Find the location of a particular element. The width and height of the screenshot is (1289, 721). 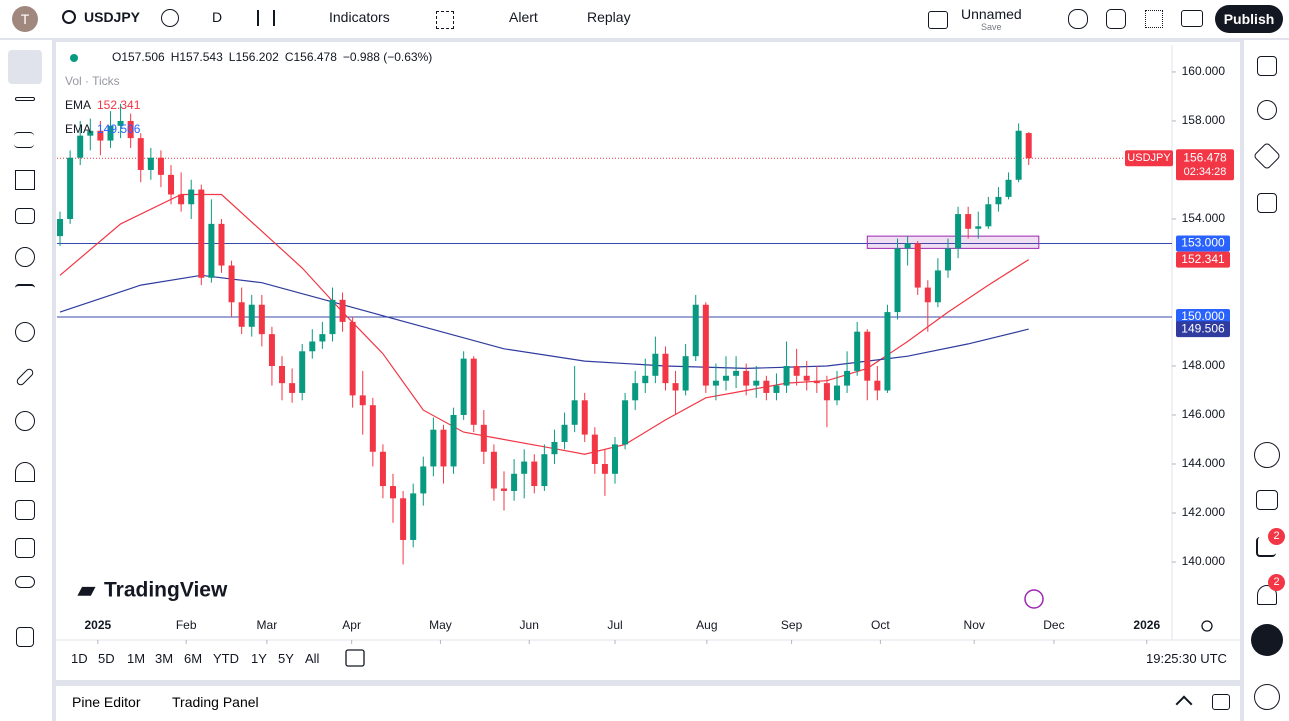

chat-icon is located at coordinates (1267, 203).